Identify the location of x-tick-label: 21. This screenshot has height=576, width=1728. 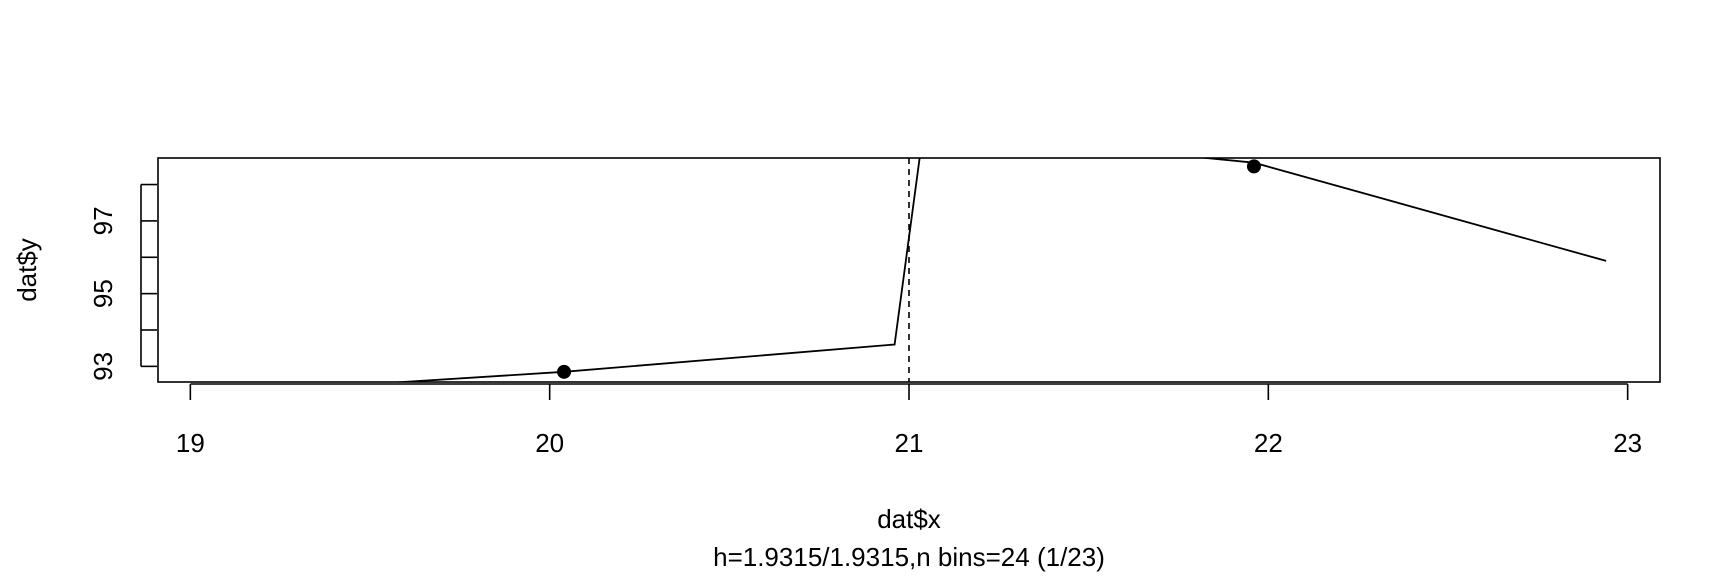
(909, 443).